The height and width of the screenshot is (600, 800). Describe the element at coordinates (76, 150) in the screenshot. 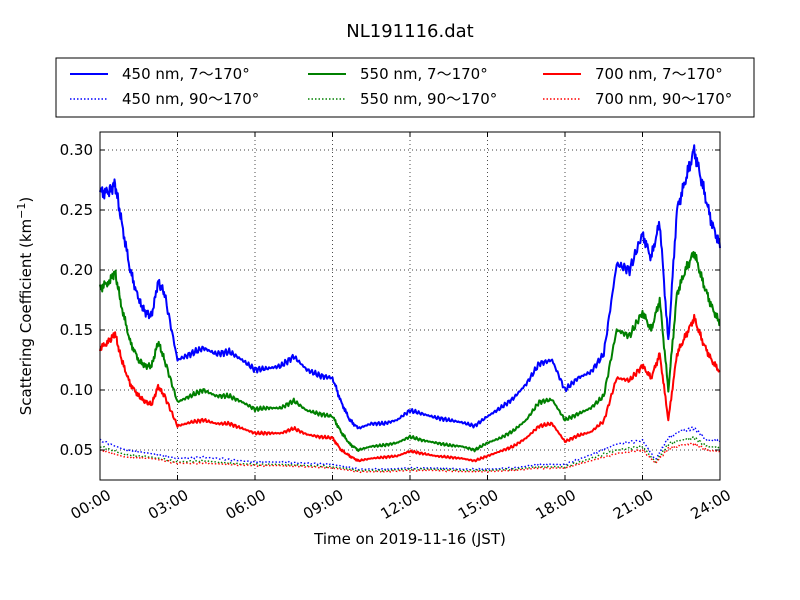

I see `y-tick-label: 0.30` at that location.